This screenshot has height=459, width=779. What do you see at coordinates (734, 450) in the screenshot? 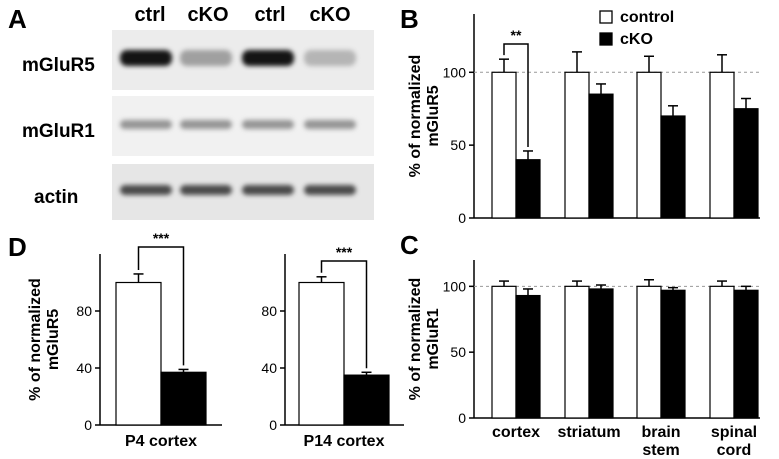
I see `category-label: cord` at bounding box center [734, 450].